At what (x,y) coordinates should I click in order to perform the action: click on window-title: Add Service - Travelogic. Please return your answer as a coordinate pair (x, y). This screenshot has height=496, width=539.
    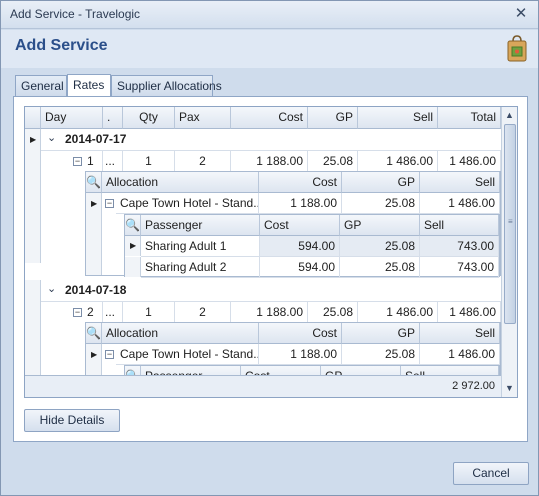
    Looking at the image, I should click on (75, 14).